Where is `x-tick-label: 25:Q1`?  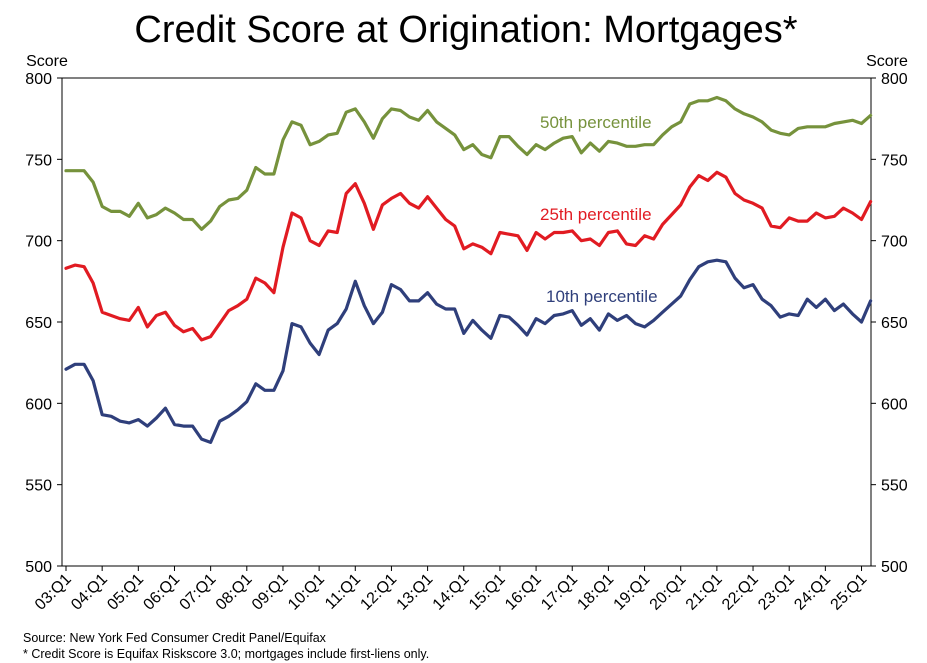
x-tick-label: 25:Q1 is located at coordinates (849, 592).